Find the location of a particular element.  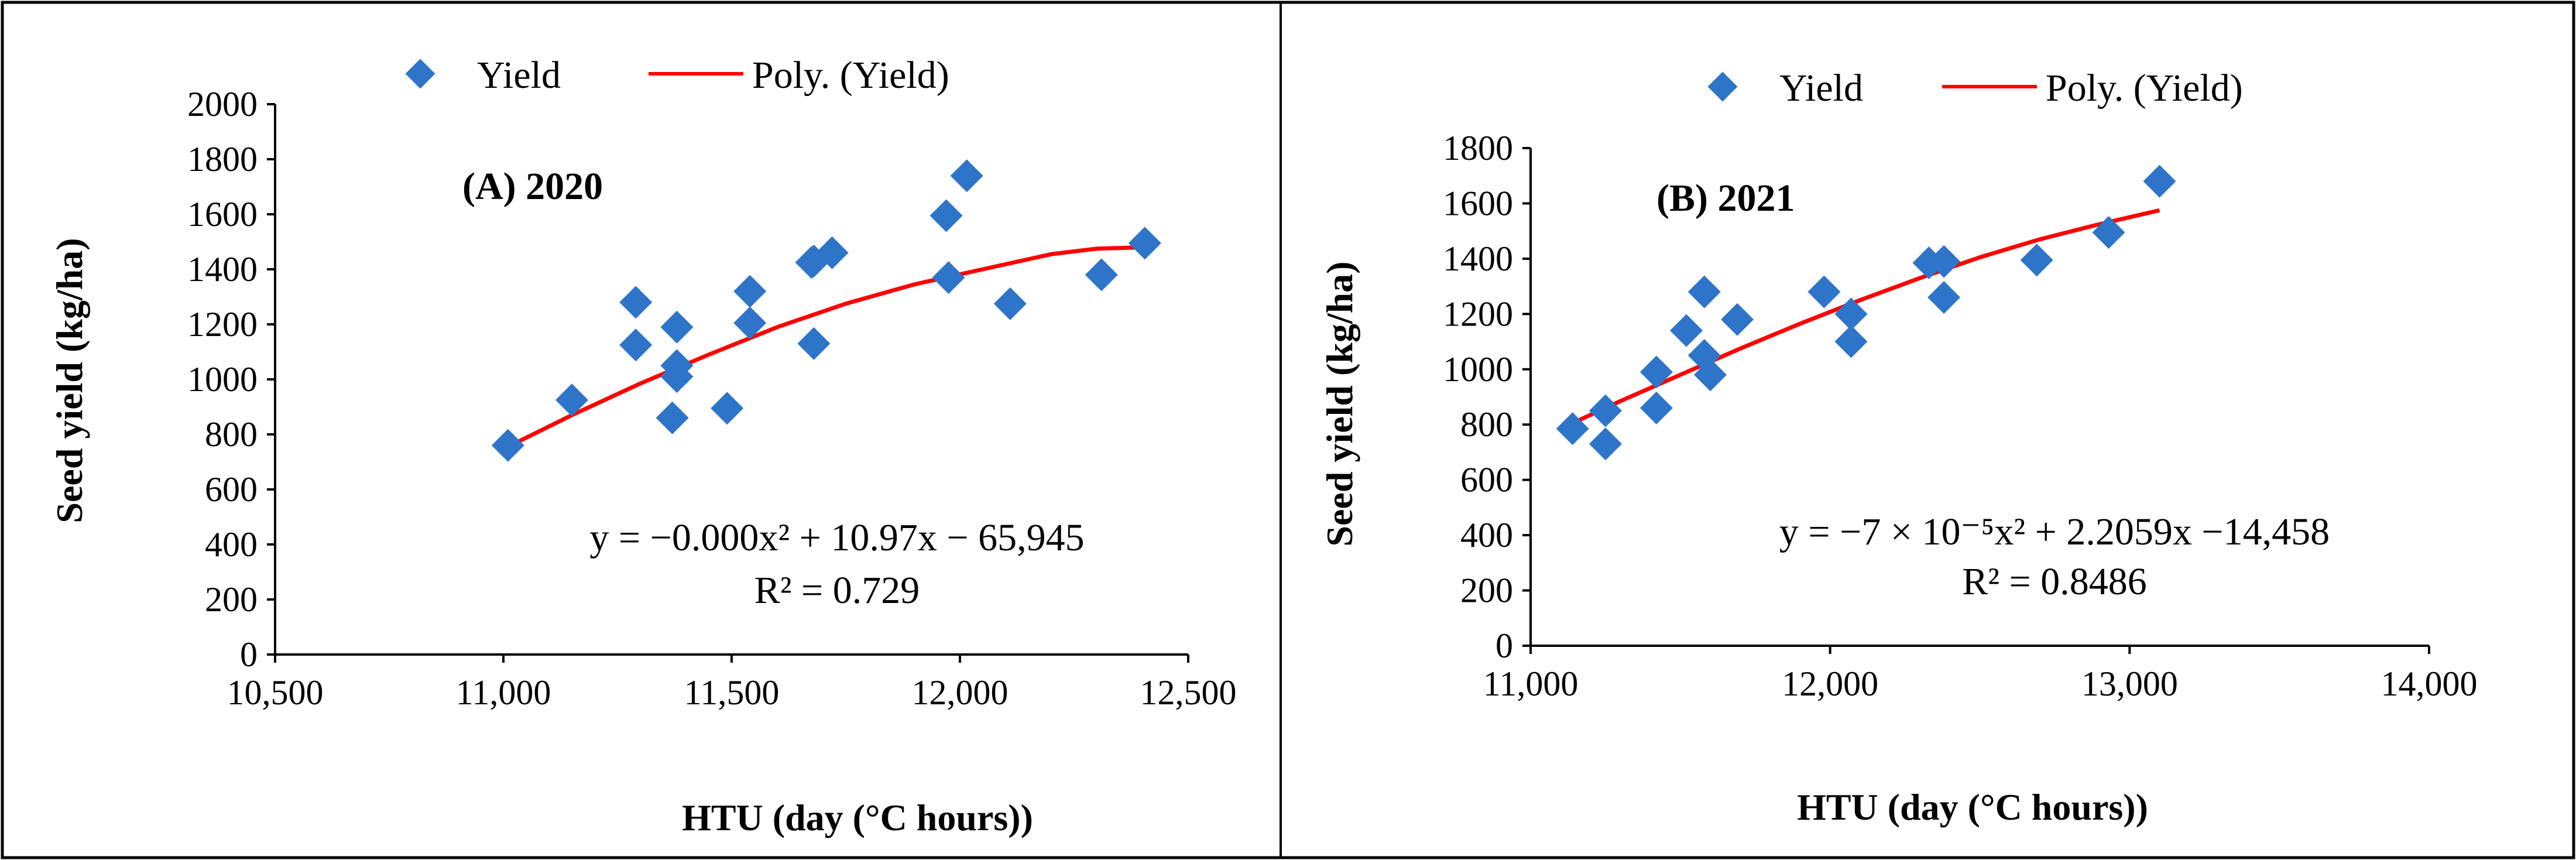

x-tick-label-a: 12,500 is located at coordinates (1189, 693).